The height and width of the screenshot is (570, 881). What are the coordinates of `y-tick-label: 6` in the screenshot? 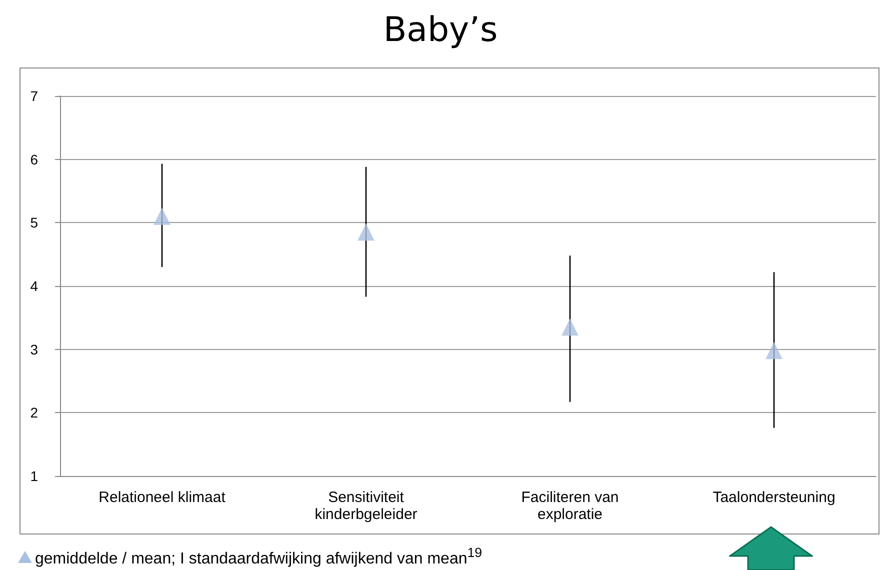 It's located at (34, 159).